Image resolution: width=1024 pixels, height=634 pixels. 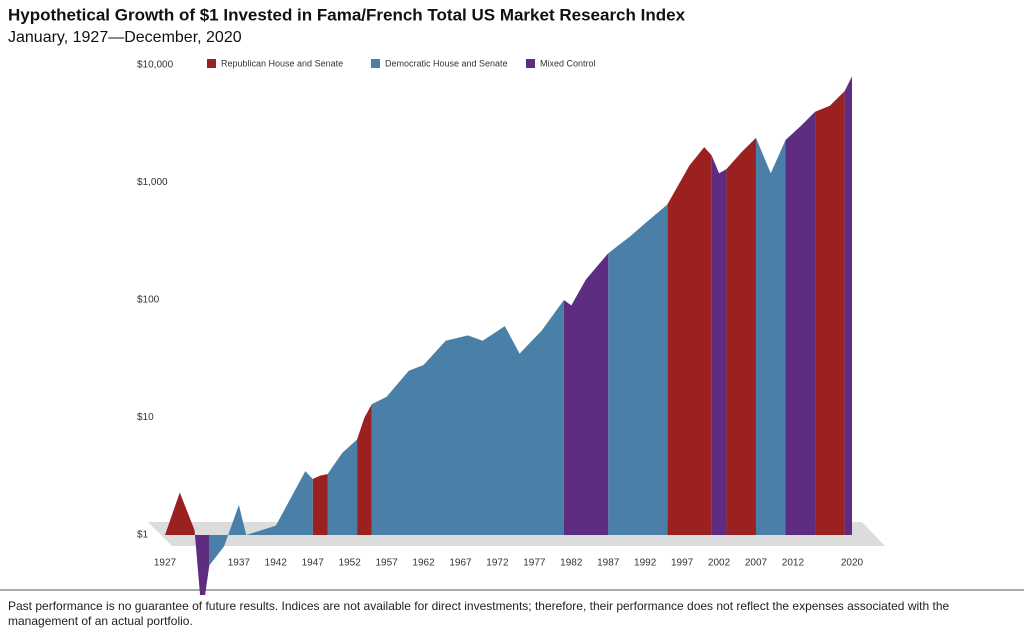 What do you see at coordinates (152, 182) in the screenshot?
I see `y-tick-label: $1,000` at bounding box center [152, 182].